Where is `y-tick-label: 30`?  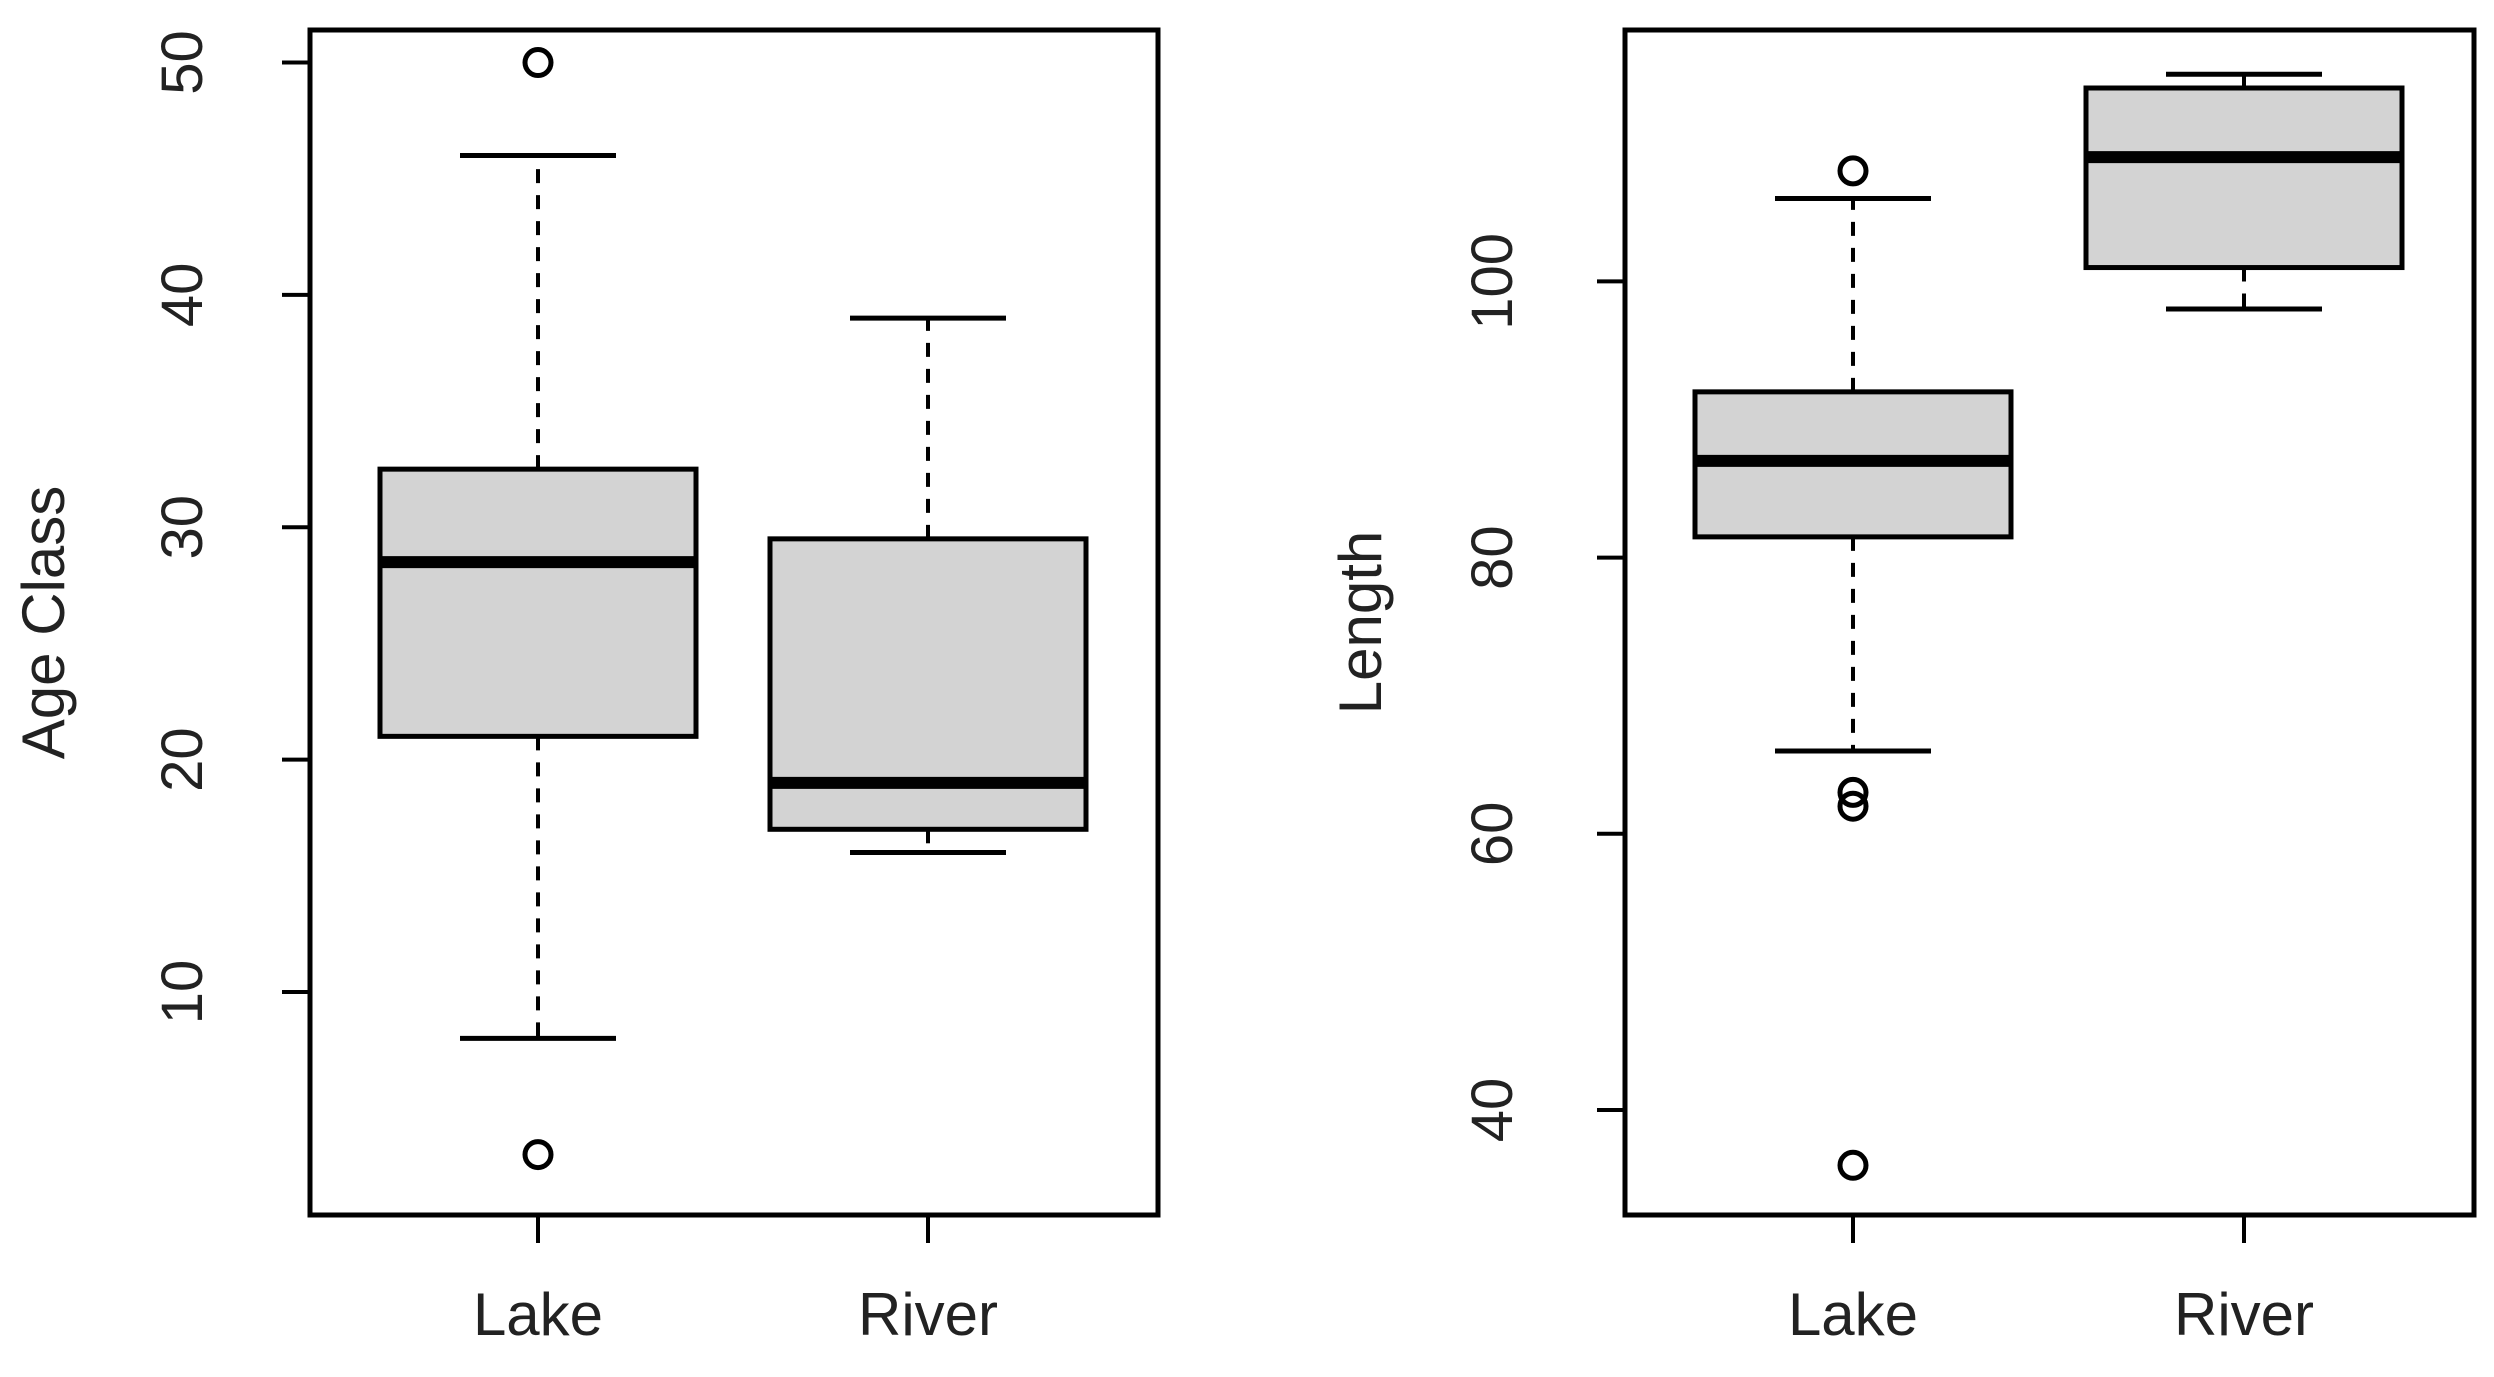
y-tick-label: 30 is located at coordinates (182, 527).